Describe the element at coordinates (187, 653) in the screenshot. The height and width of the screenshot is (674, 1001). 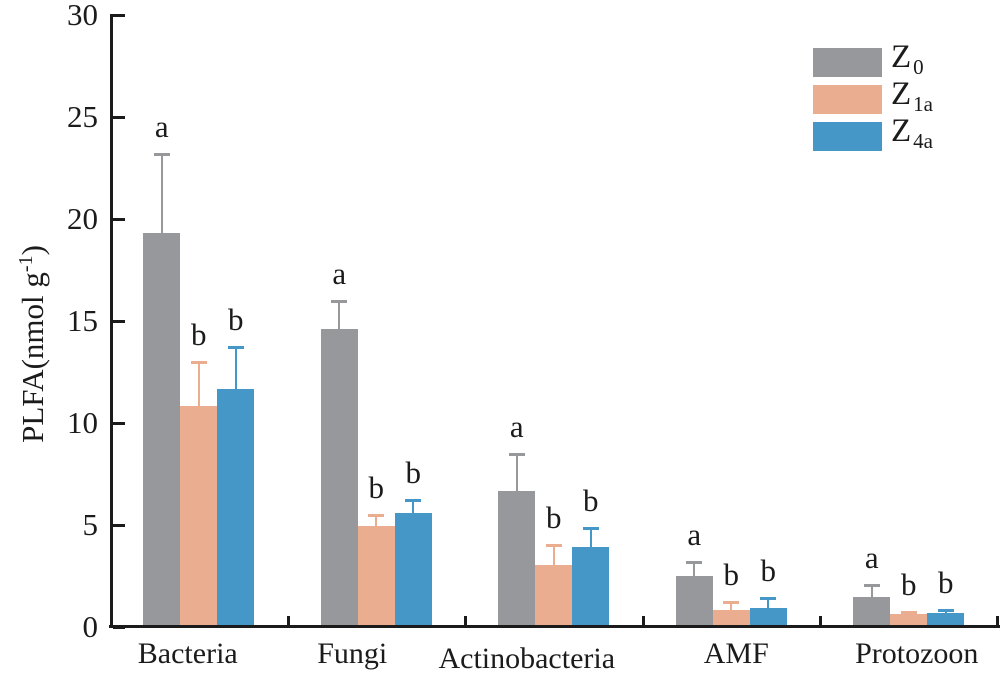
I see `category-label-Bacteria: Bacteria` at that location.